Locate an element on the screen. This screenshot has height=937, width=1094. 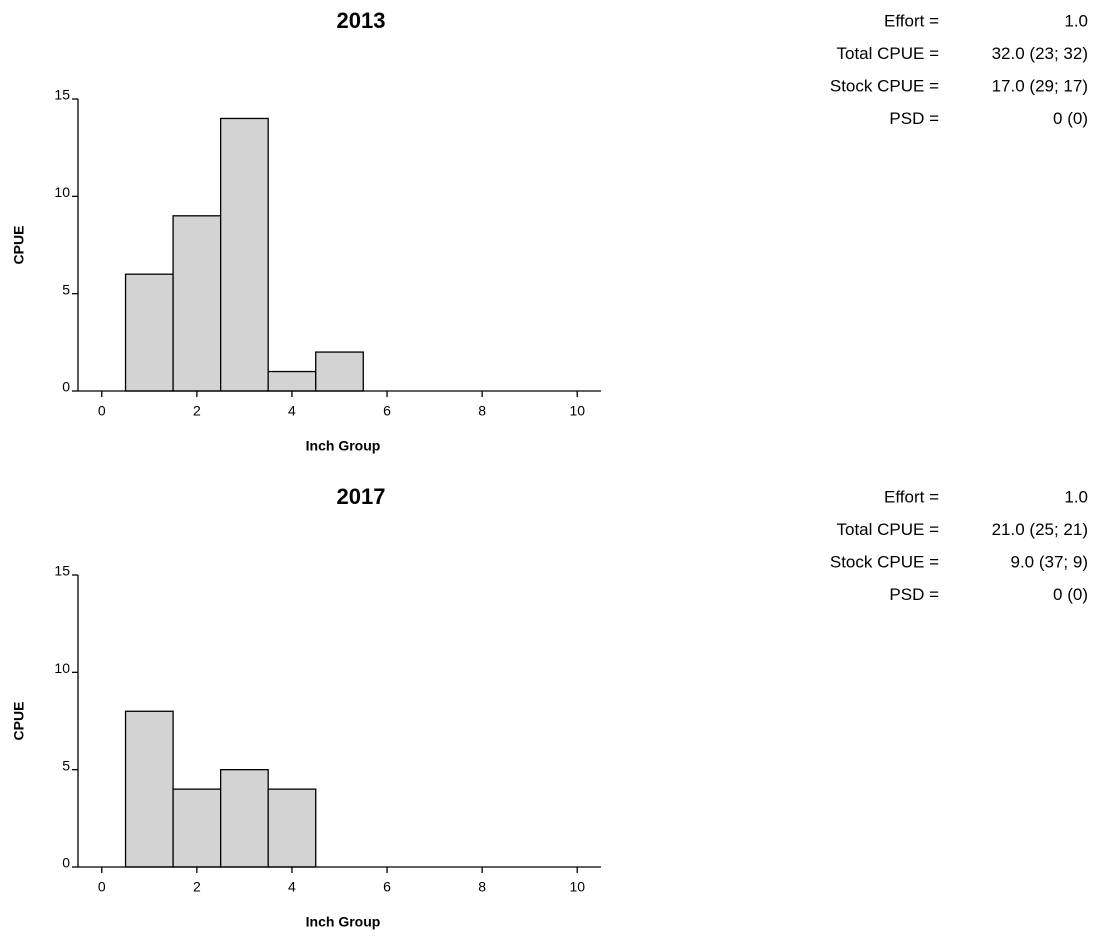
chart-title: 2013 is located at coordinates (361, 20).